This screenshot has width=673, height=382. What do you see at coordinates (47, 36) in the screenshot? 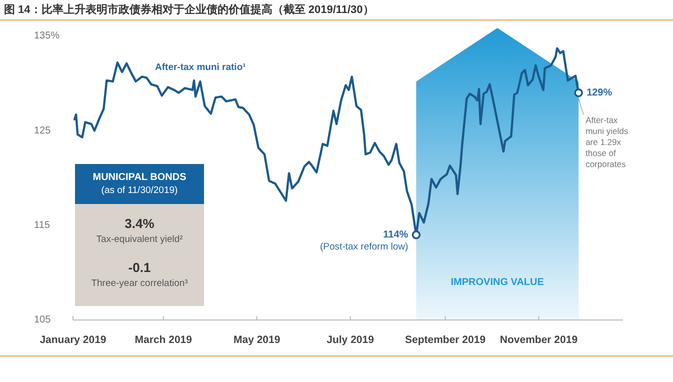
I see `y-tick-label: 135%` at bounding box center [47, 36].